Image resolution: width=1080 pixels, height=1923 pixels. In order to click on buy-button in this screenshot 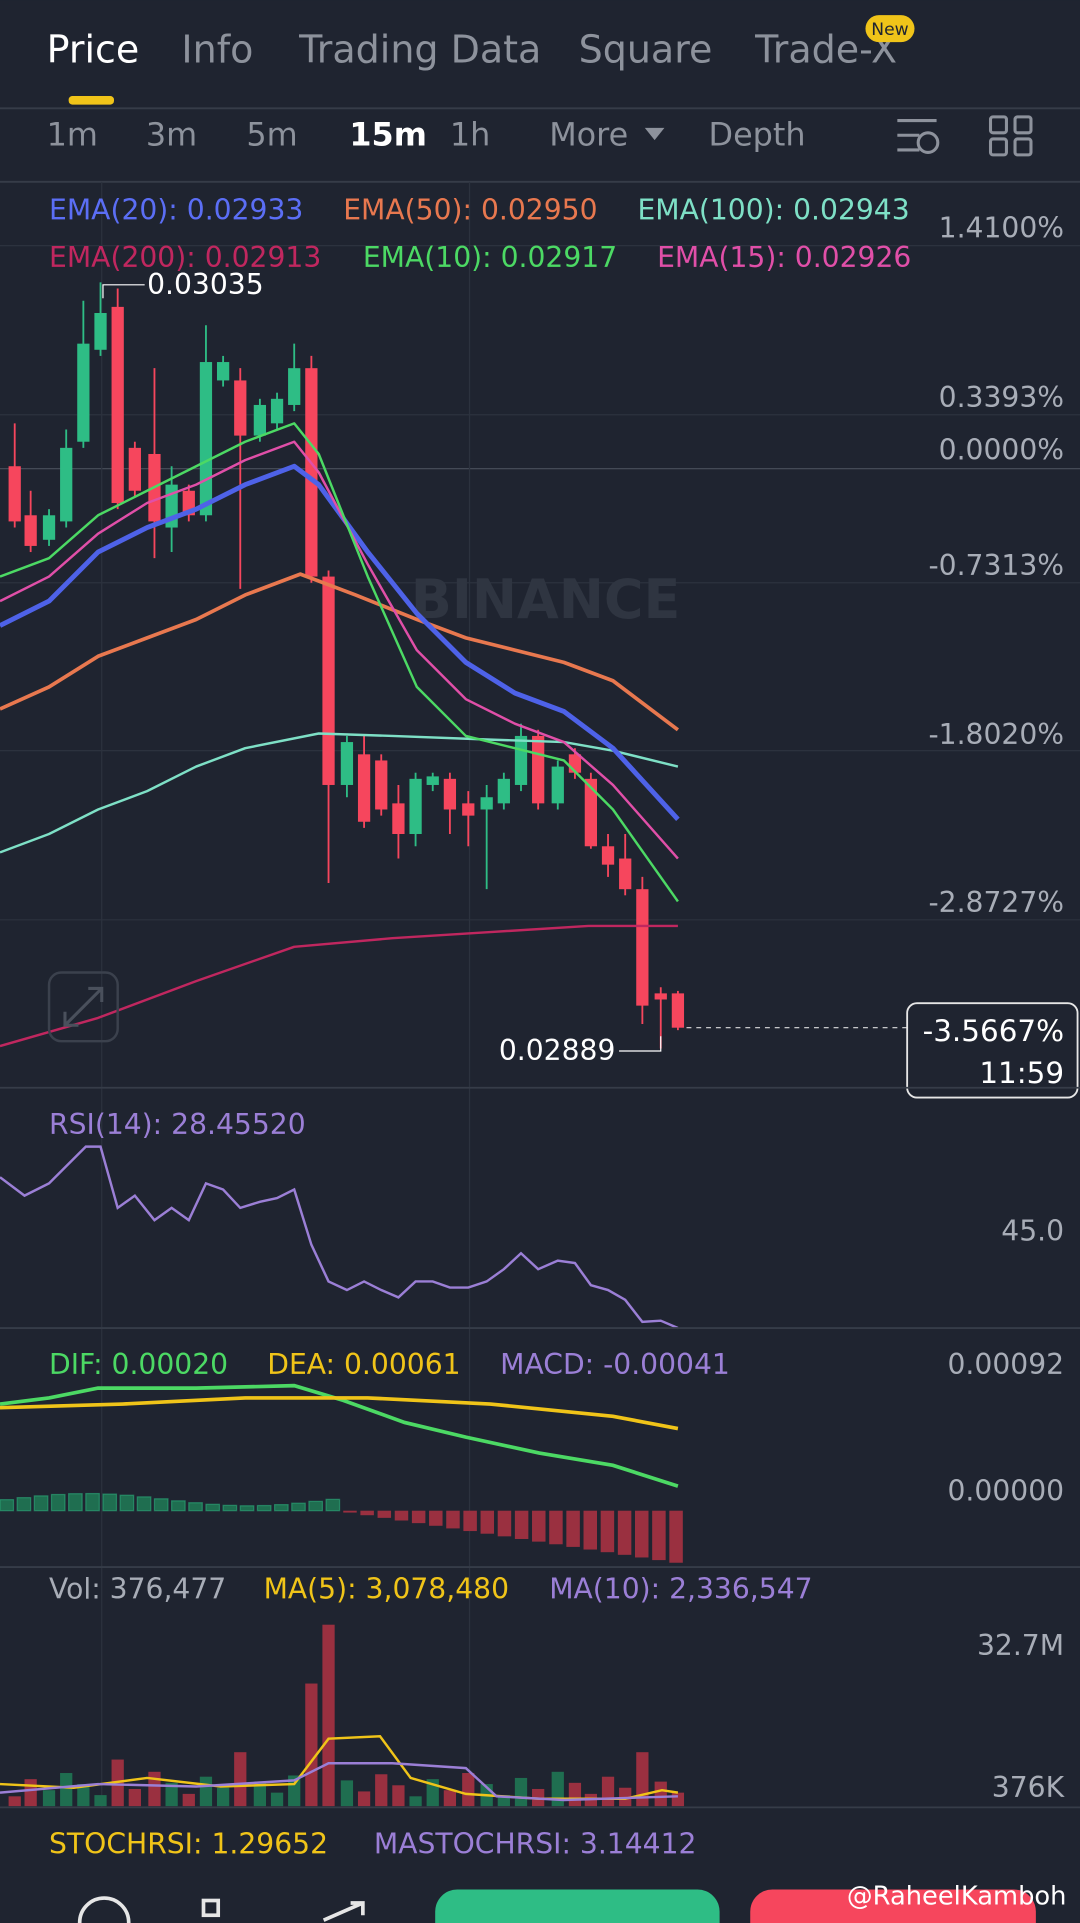, I will do `click(577, 1906)`.